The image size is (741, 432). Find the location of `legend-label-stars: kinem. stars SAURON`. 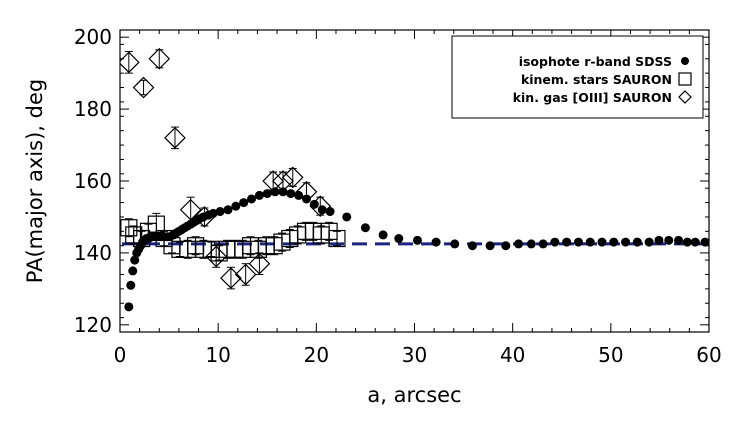

legend-label-stars: kinem. stars SAURON is located at coordinates (596, 79).